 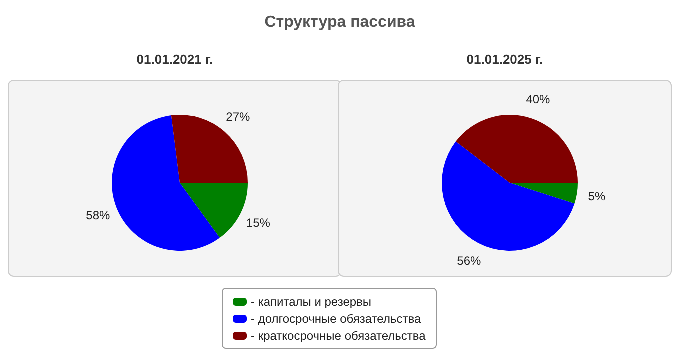 I want to click on legend-label: - капиталы и резервы, so click(x=311, y=301).